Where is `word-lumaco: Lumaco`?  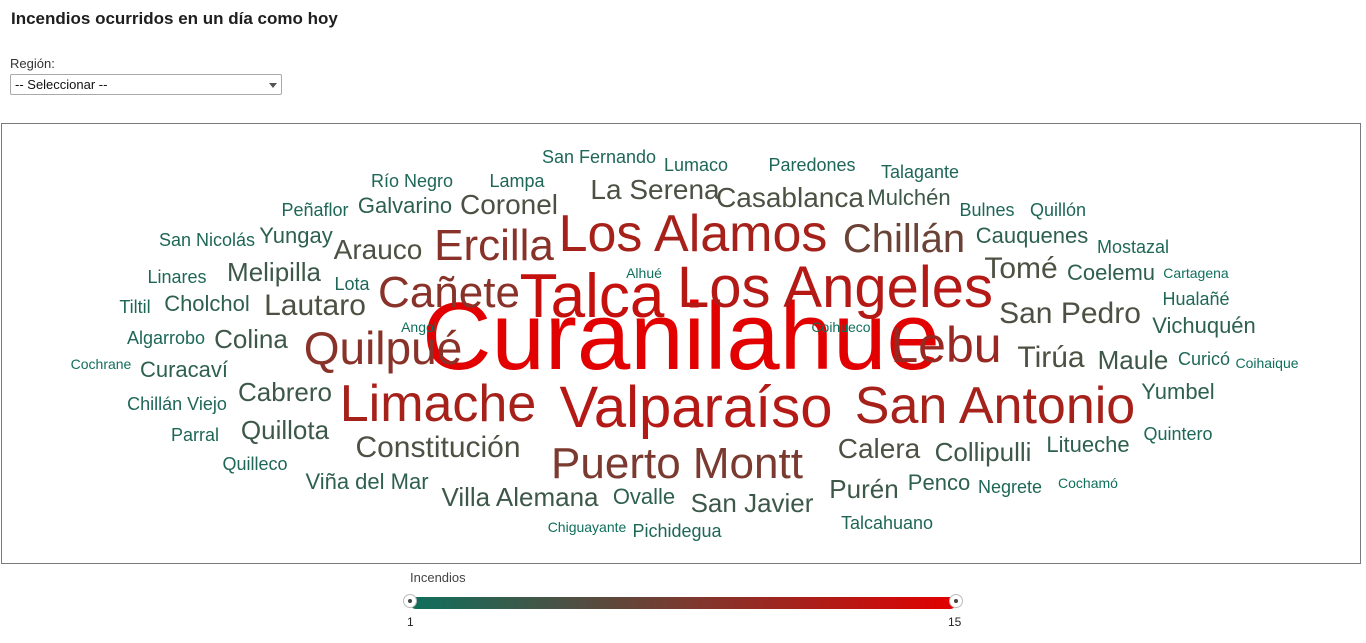 word-lumaco: Lumaco is located at coordinates (696, 165).